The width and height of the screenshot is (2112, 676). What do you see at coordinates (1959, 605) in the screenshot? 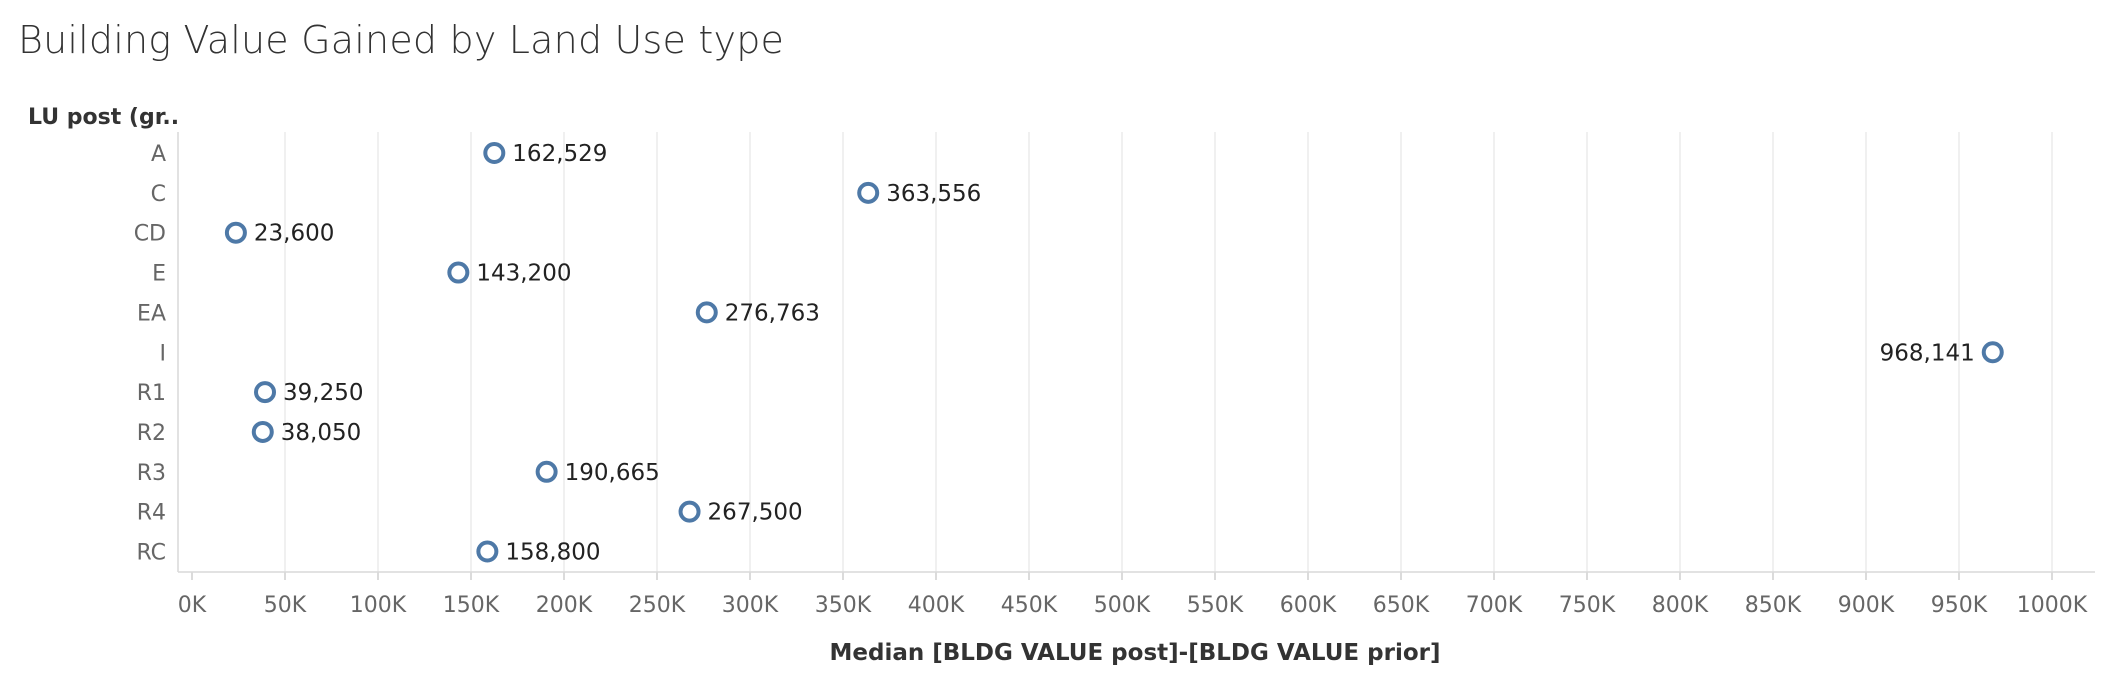
I see `x-tick-label: 950K` at bounding box center [1959, 605].